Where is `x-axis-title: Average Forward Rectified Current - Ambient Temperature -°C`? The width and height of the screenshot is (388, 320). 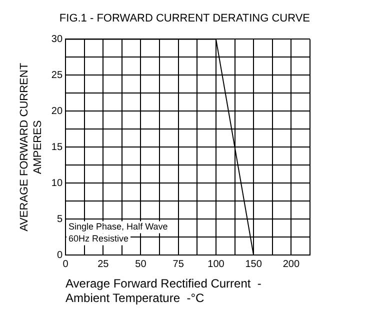 x-axis-title: Average Forward Rectified Current - Ambient Temperature -°C is located at coordinates (164, 291).